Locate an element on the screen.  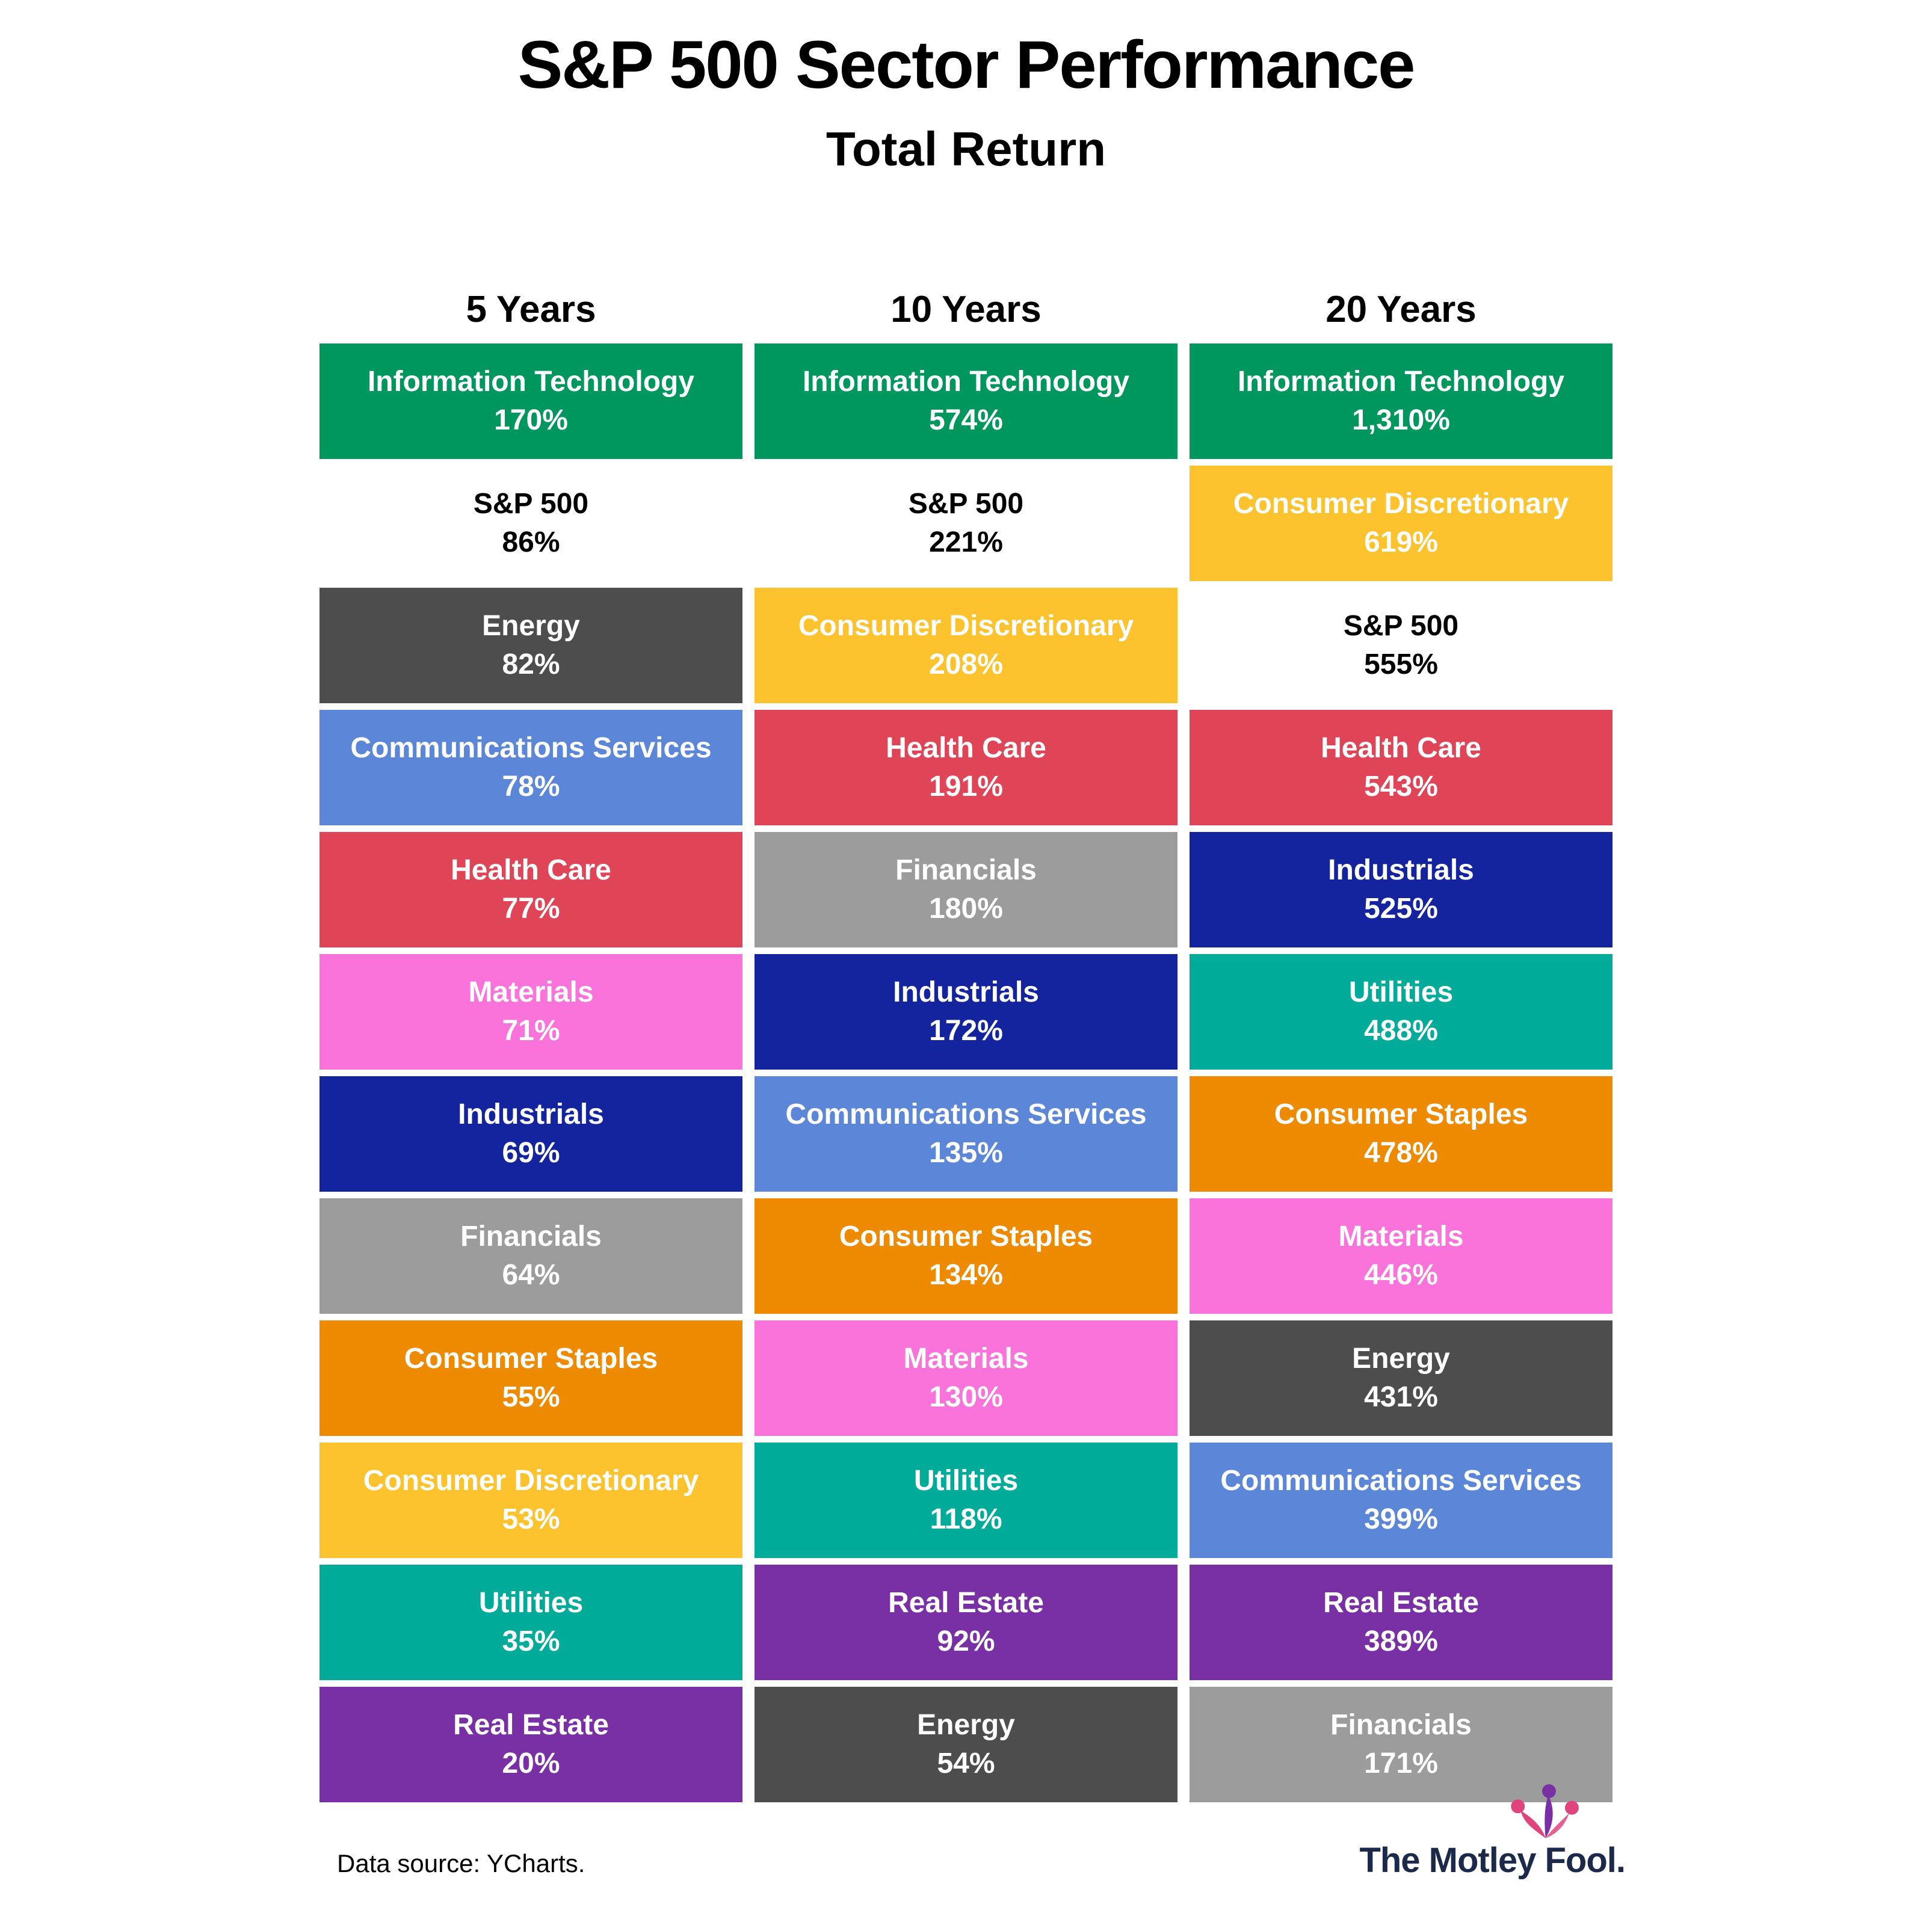
sector-return: 431% is located at coordinates (1401, 1397).